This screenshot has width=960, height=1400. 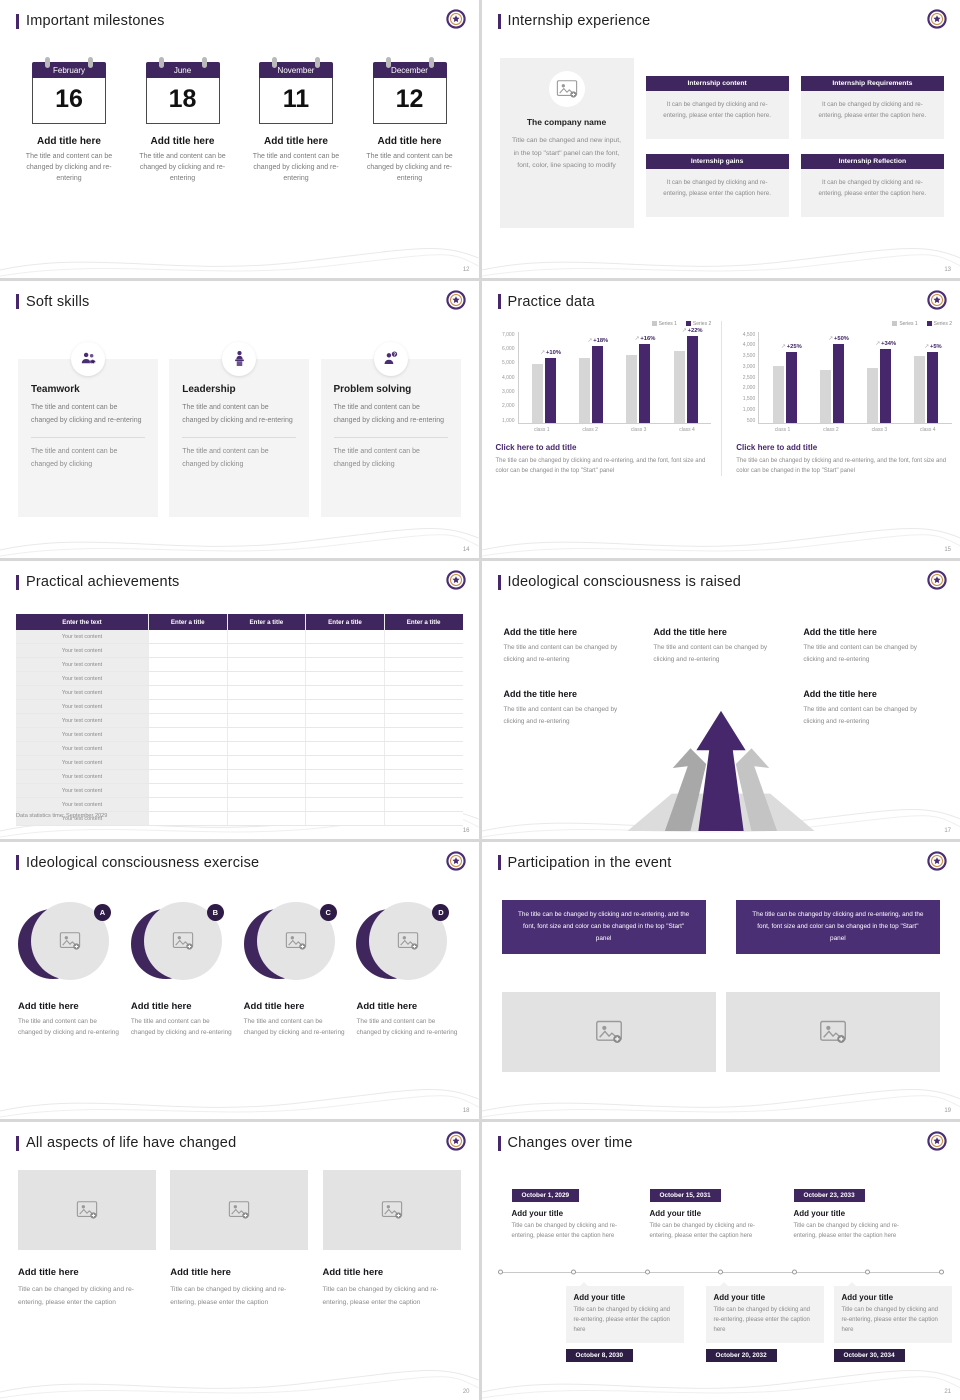 What do you see at coordinates (645, 339) in the screenshot?
I see `growth-label: +16%` at bounding box center [645, 339].